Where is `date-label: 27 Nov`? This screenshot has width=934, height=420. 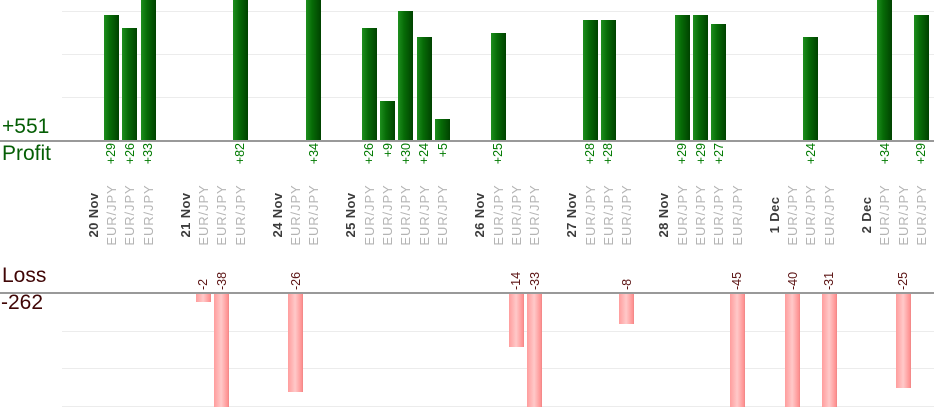 date-label: 27 Nov is located at coordinates (571, 215).